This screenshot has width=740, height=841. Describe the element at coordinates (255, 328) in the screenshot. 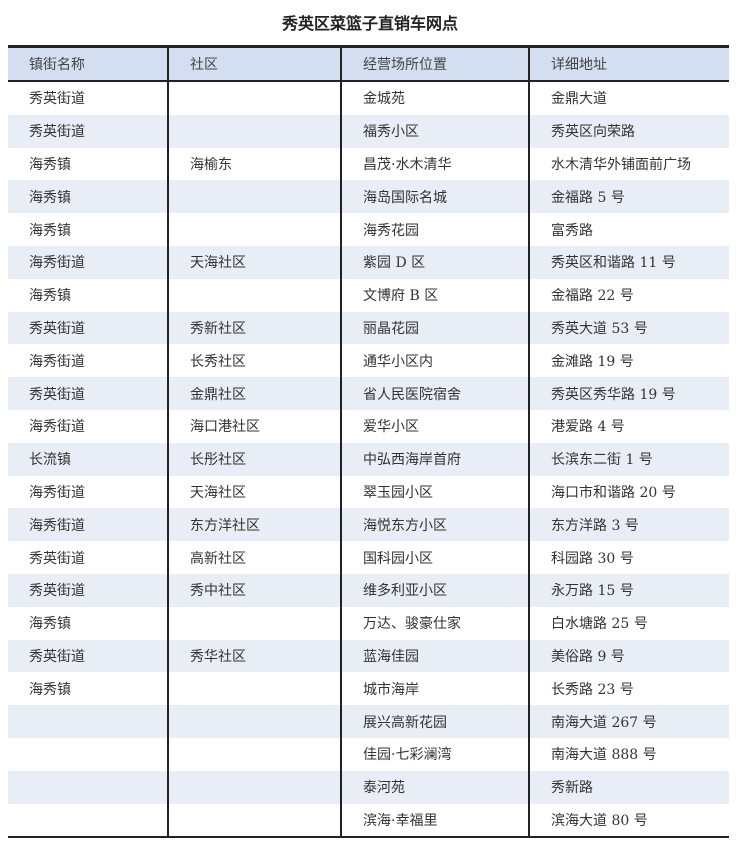

I see `community-cell: 秀新社区` at that location.